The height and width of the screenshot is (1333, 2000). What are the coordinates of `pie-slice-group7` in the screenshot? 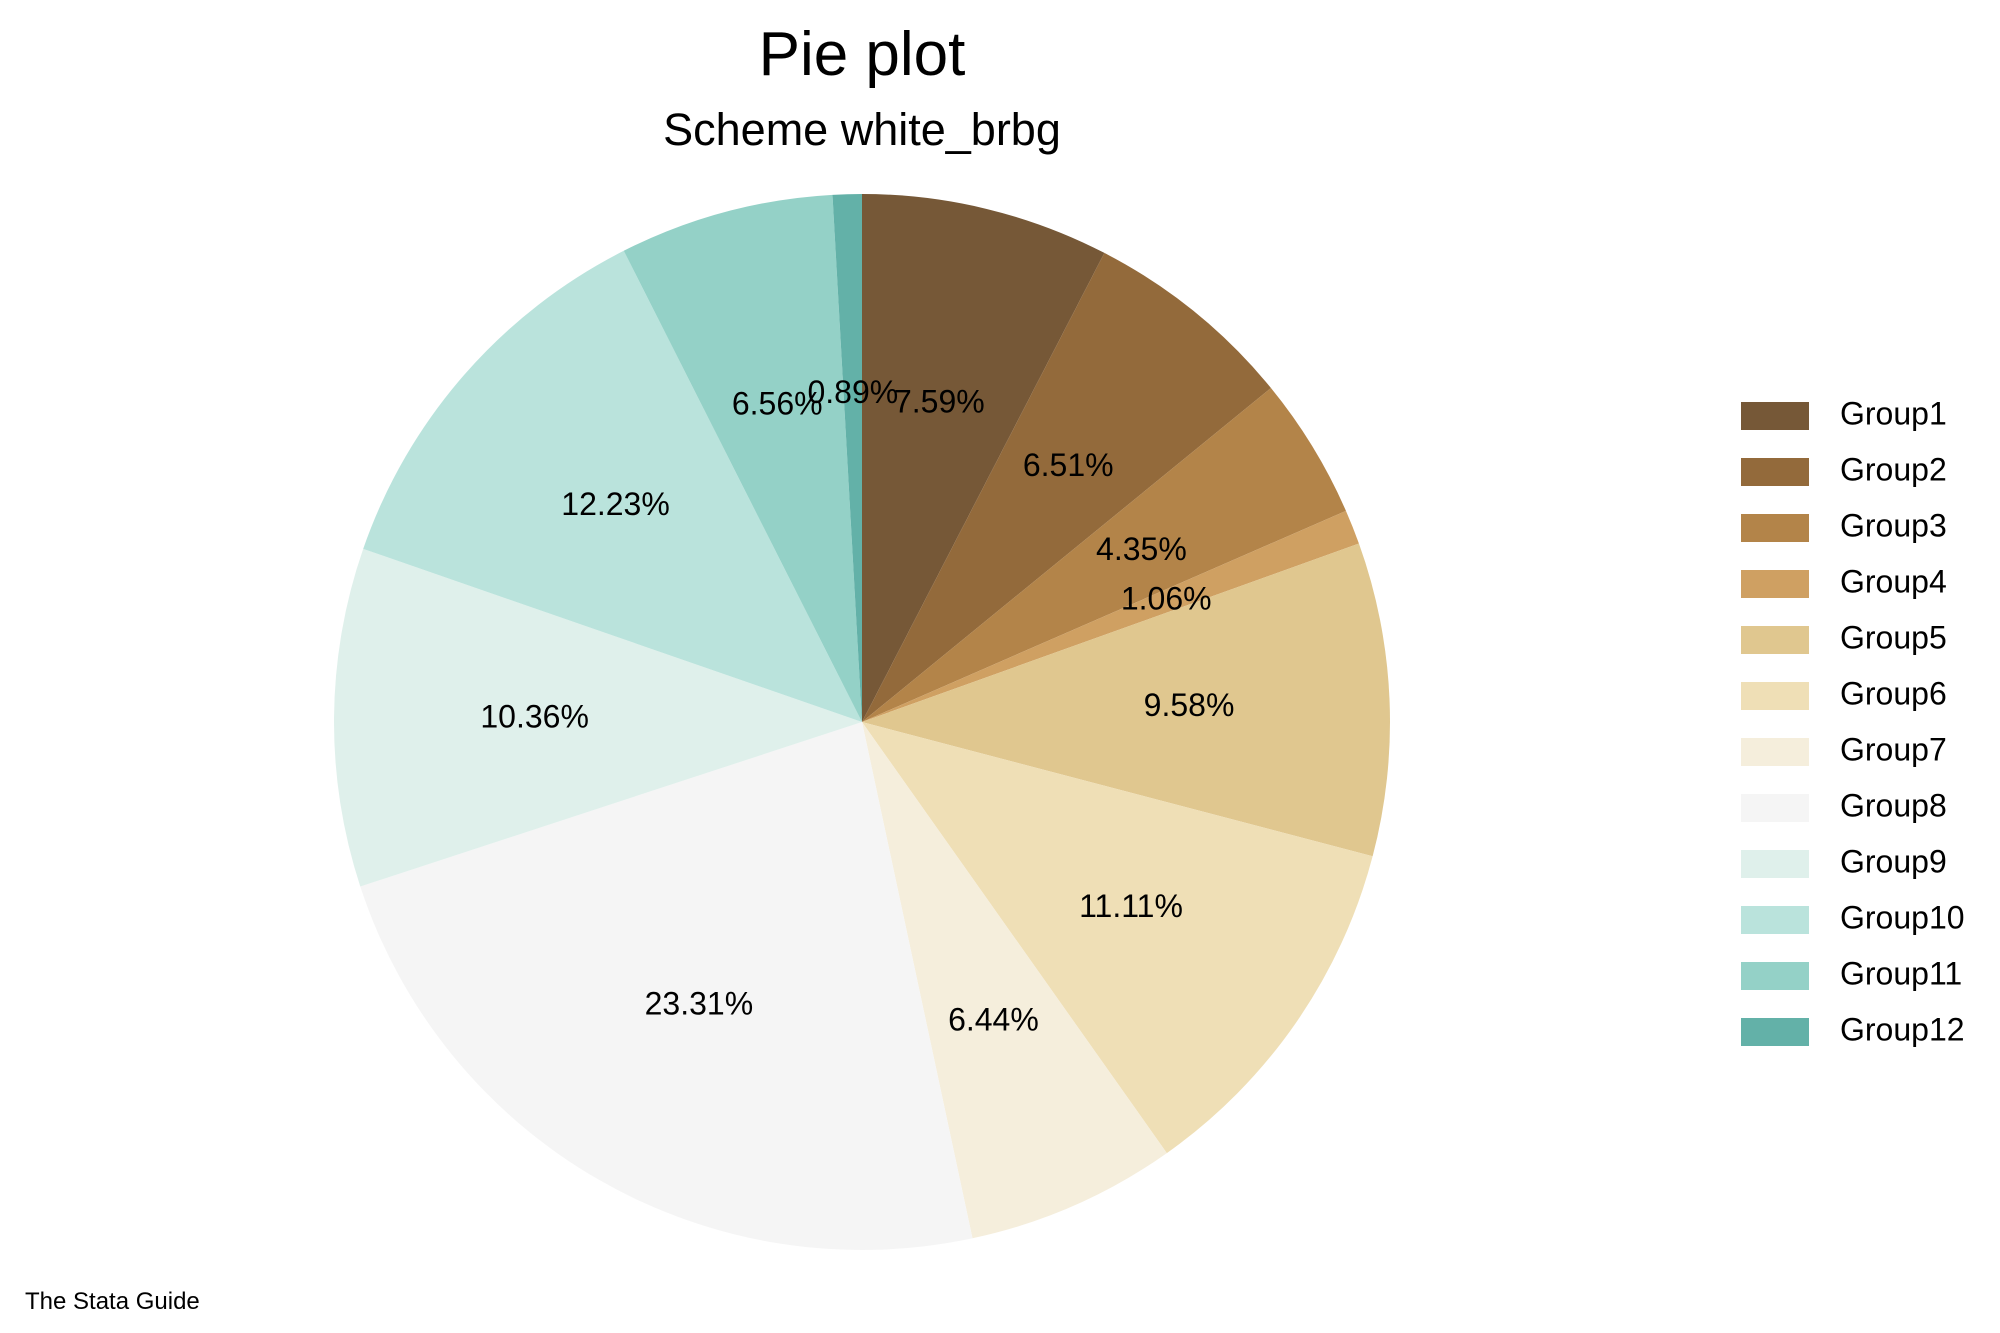 It's located at (1014, 980).